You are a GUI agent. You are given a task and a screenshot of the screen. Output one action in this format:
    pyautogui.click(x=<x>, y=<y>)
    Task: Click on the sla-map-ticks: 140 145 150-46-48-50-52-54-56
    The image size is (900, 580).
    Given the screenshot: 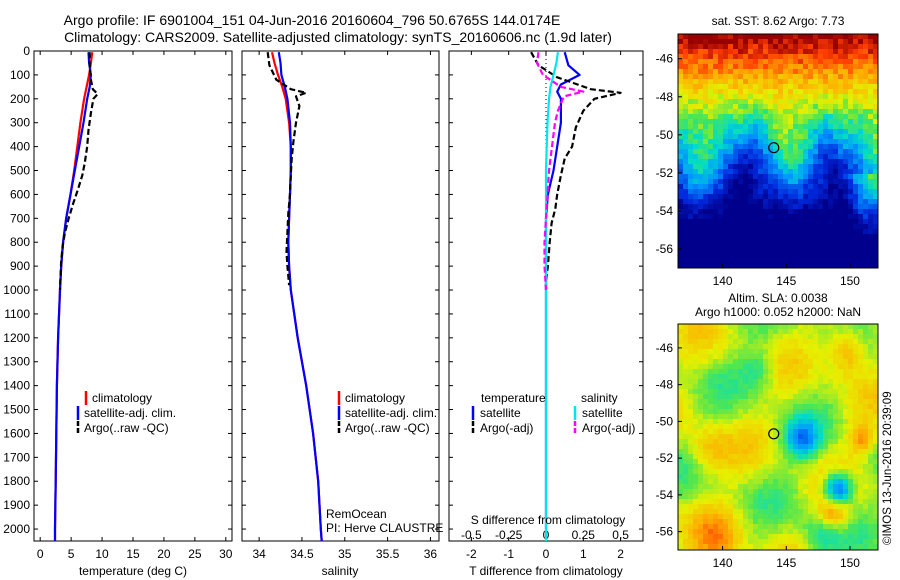 What is the action you would take?
    pyautogui.click(x=758, y=455)
    